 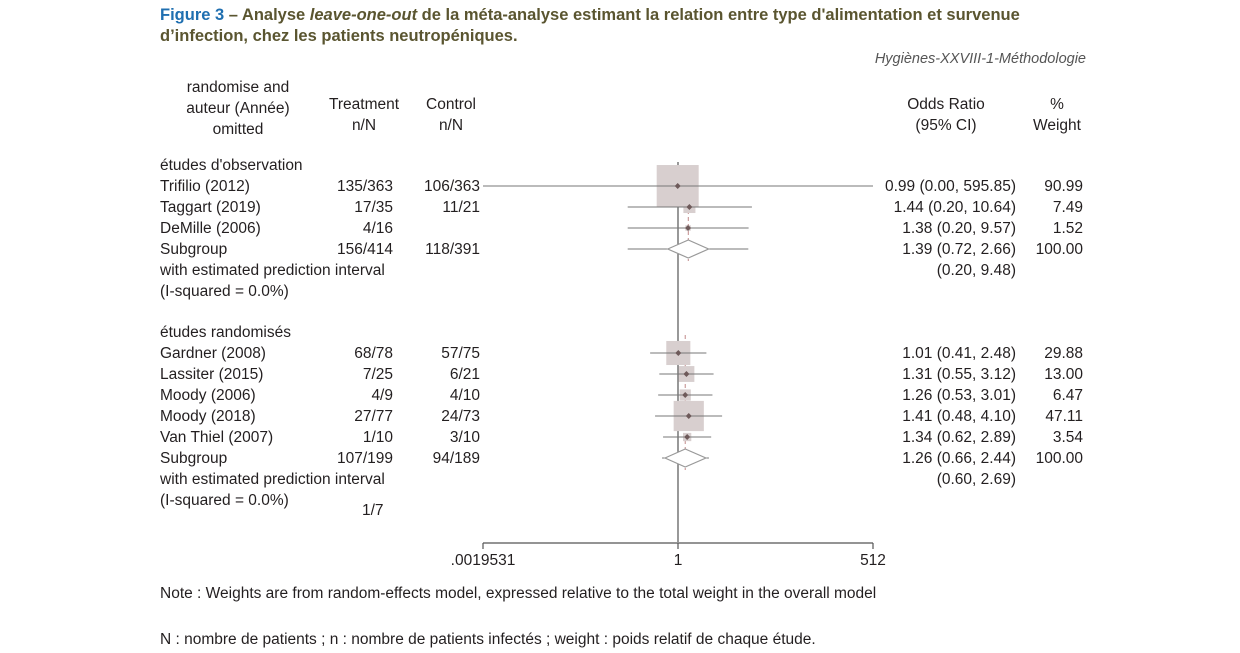 I want to click on study-treatment: 68/78, so click(x=373, y=353).